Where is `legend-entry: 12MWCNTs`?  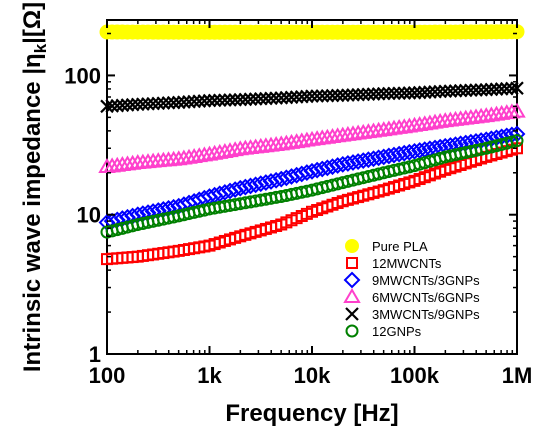
legend-entry: 12MWCNTs is located at coordinates (394, 263).